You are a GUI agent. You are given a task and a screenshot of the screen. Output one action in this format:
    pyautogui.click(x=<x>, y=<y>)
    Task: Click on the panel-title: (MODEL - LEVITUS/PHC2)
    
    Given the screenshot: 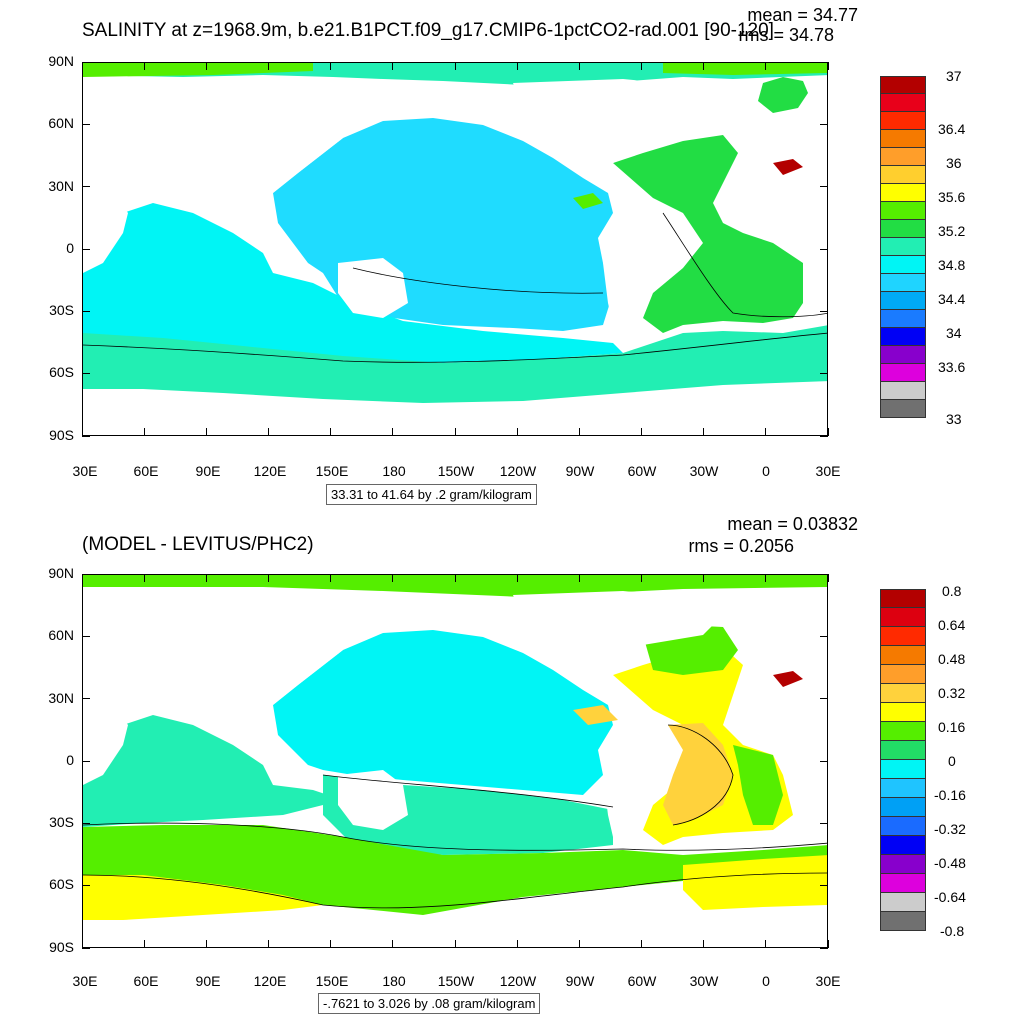 What is the action you would take?
    pyautogui.click(x=198, y=544)
    